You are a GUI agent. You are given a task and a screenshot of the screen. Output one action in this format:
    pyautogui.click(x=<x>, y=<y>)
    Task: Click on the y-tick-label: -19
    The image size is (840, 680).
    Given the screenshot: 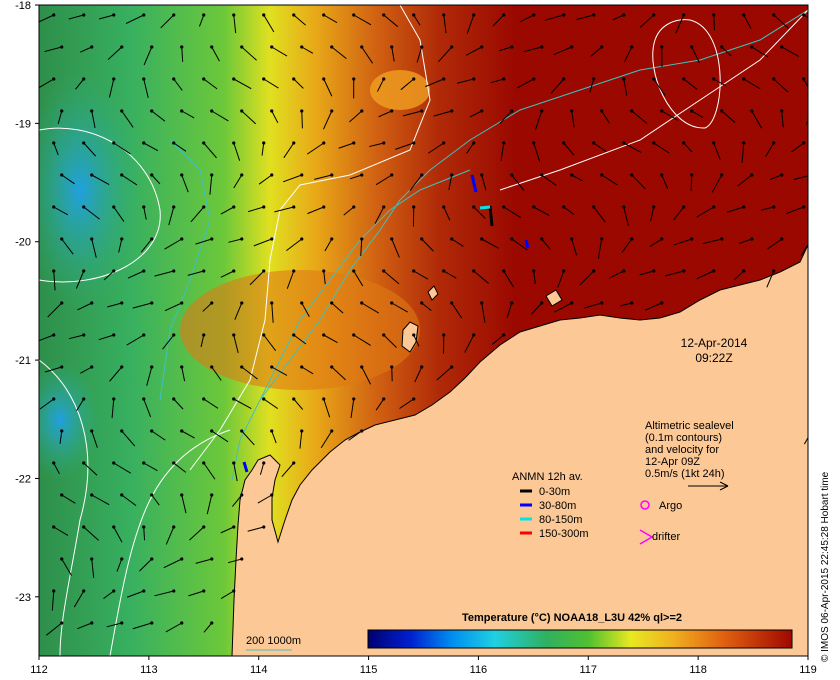 What is the action you would take?
    pyautogui.click(x=23, y=124)
    